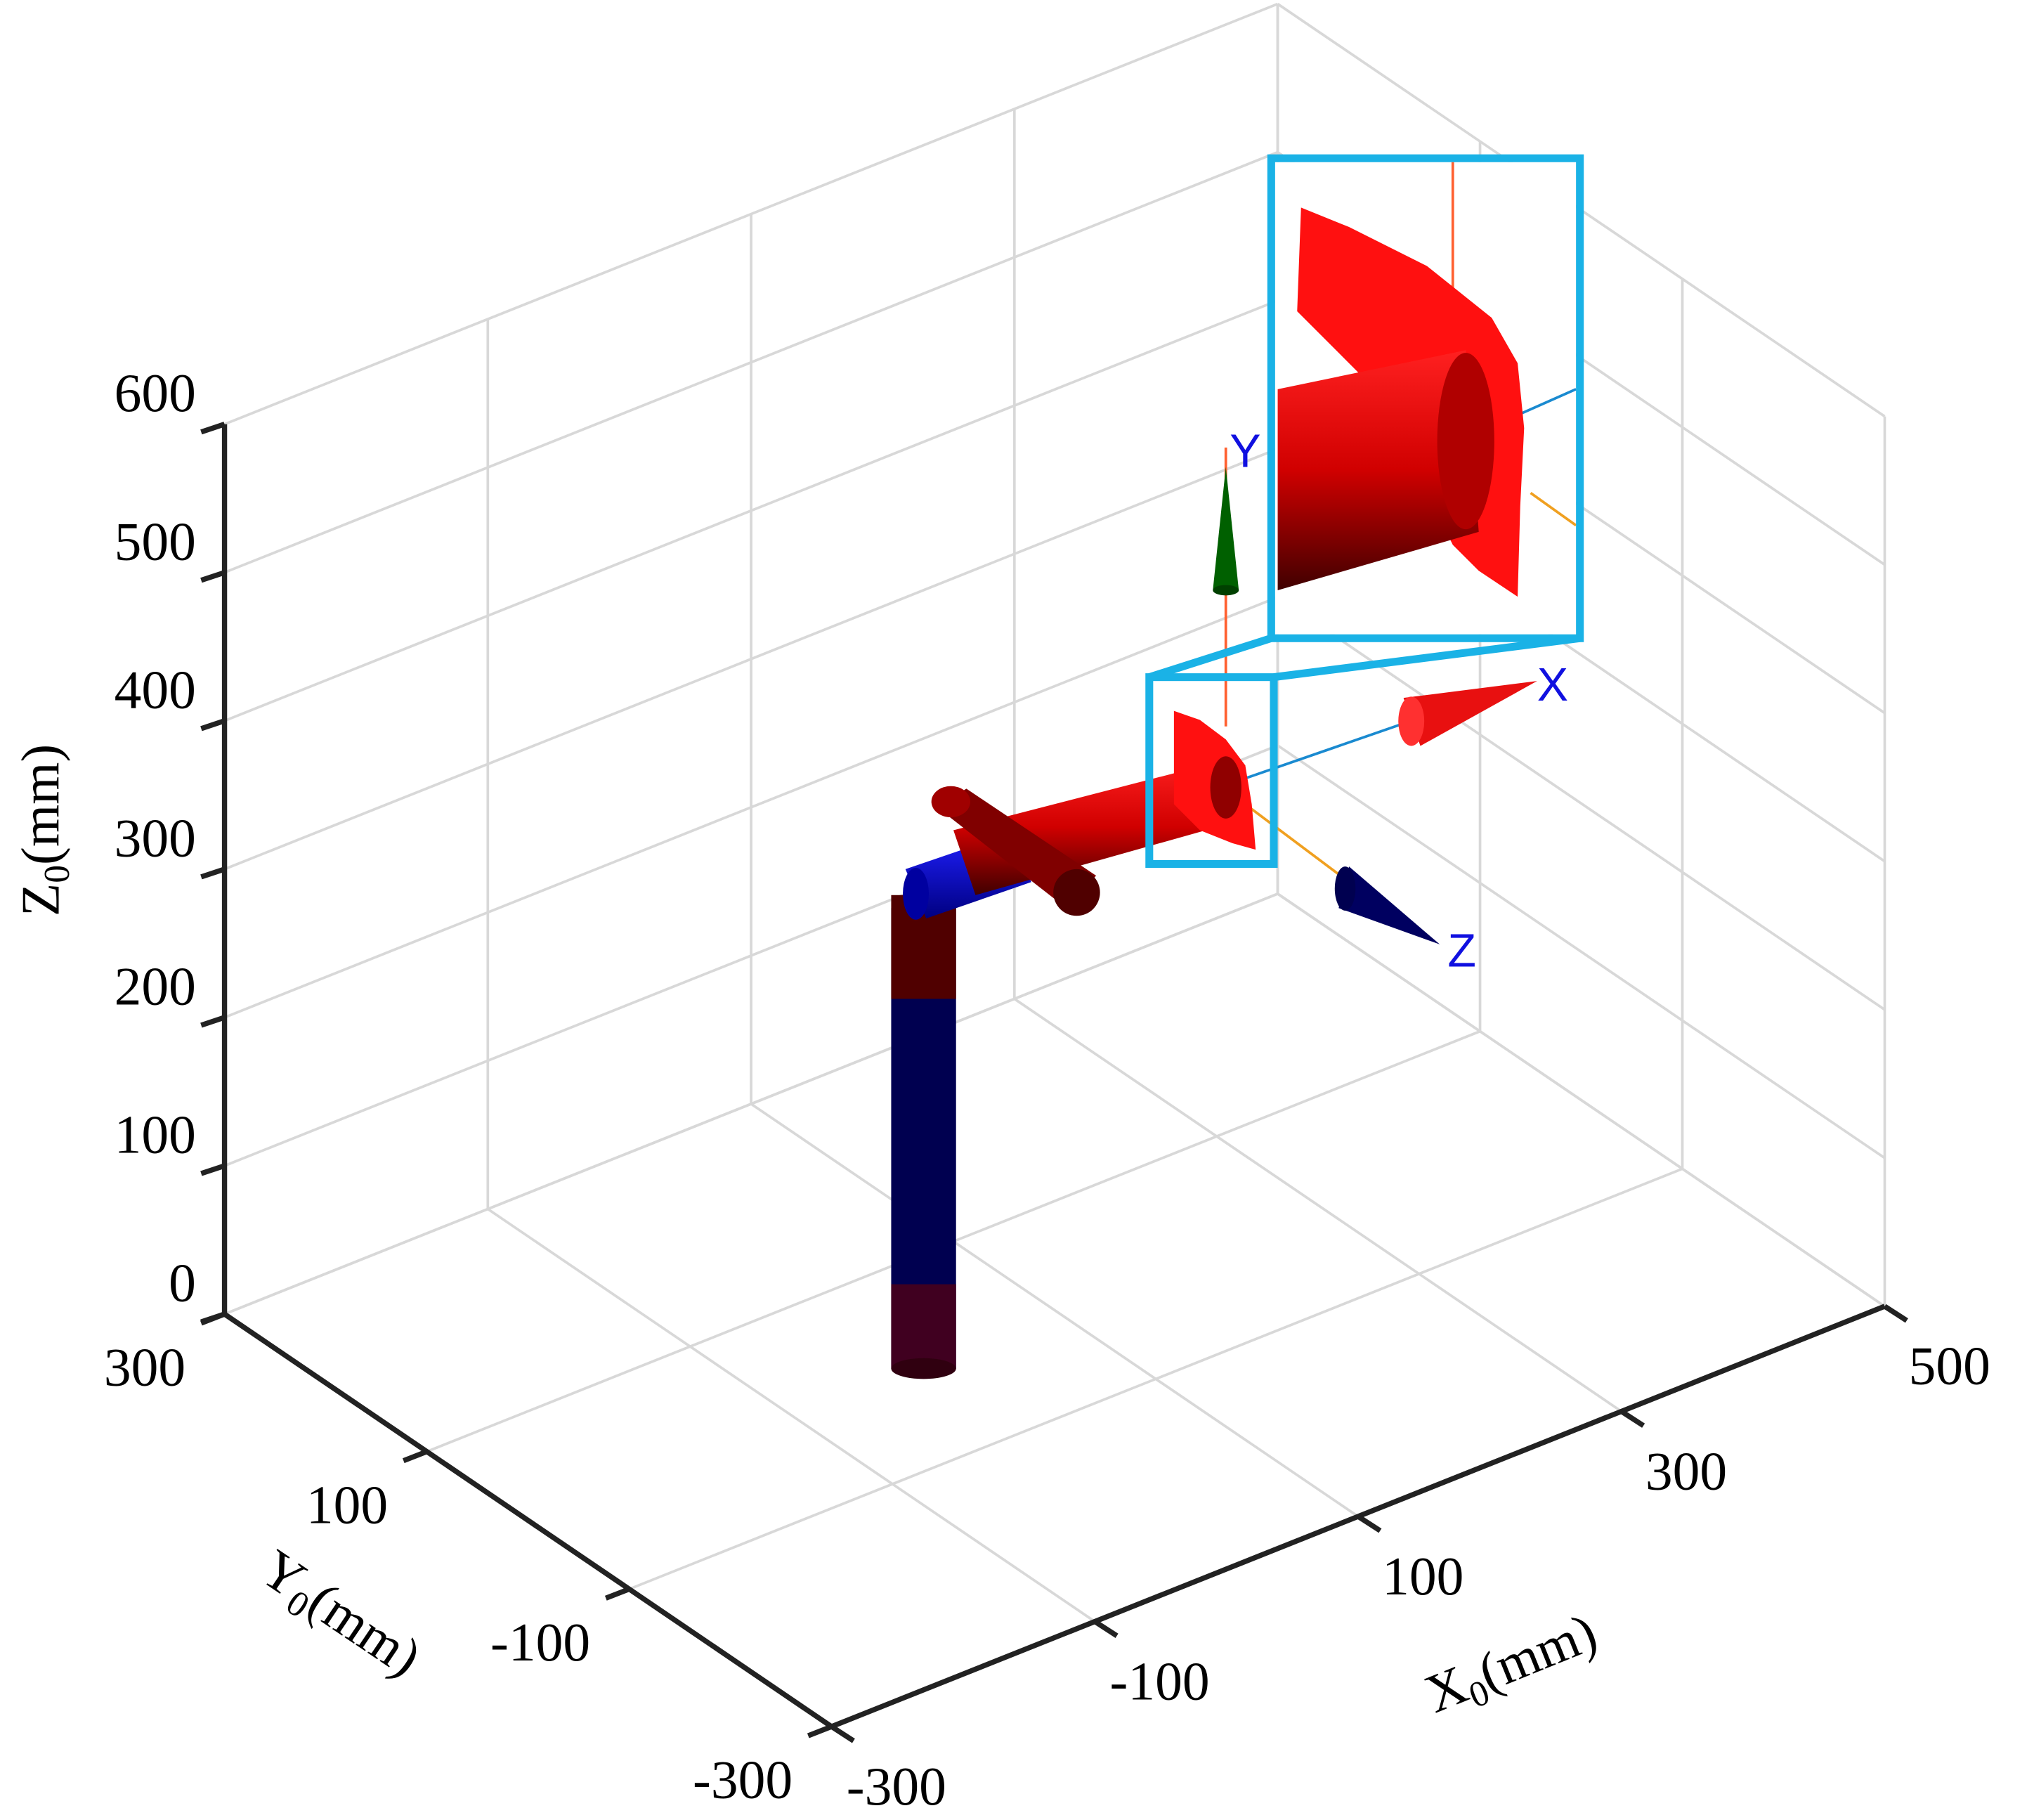  I want to click on x-tick-label: -300, so click(896, 1786).